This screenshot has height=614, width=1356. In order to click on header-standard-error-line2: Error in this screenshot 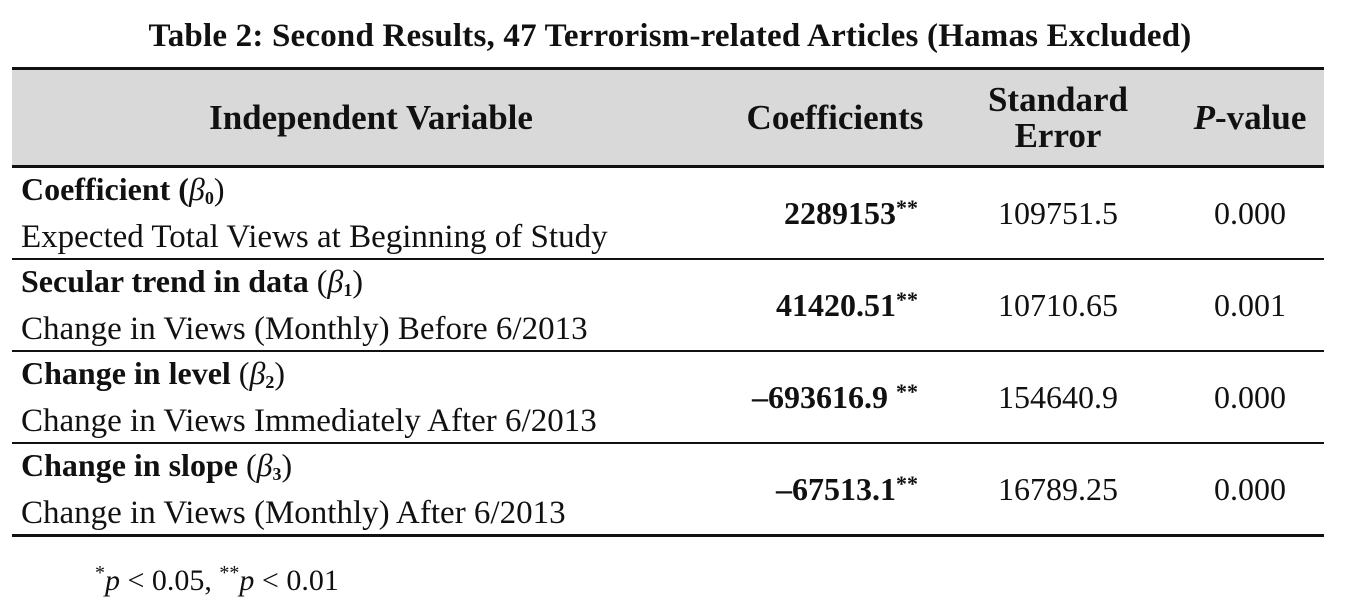, I will do `click(1058, 135)`.